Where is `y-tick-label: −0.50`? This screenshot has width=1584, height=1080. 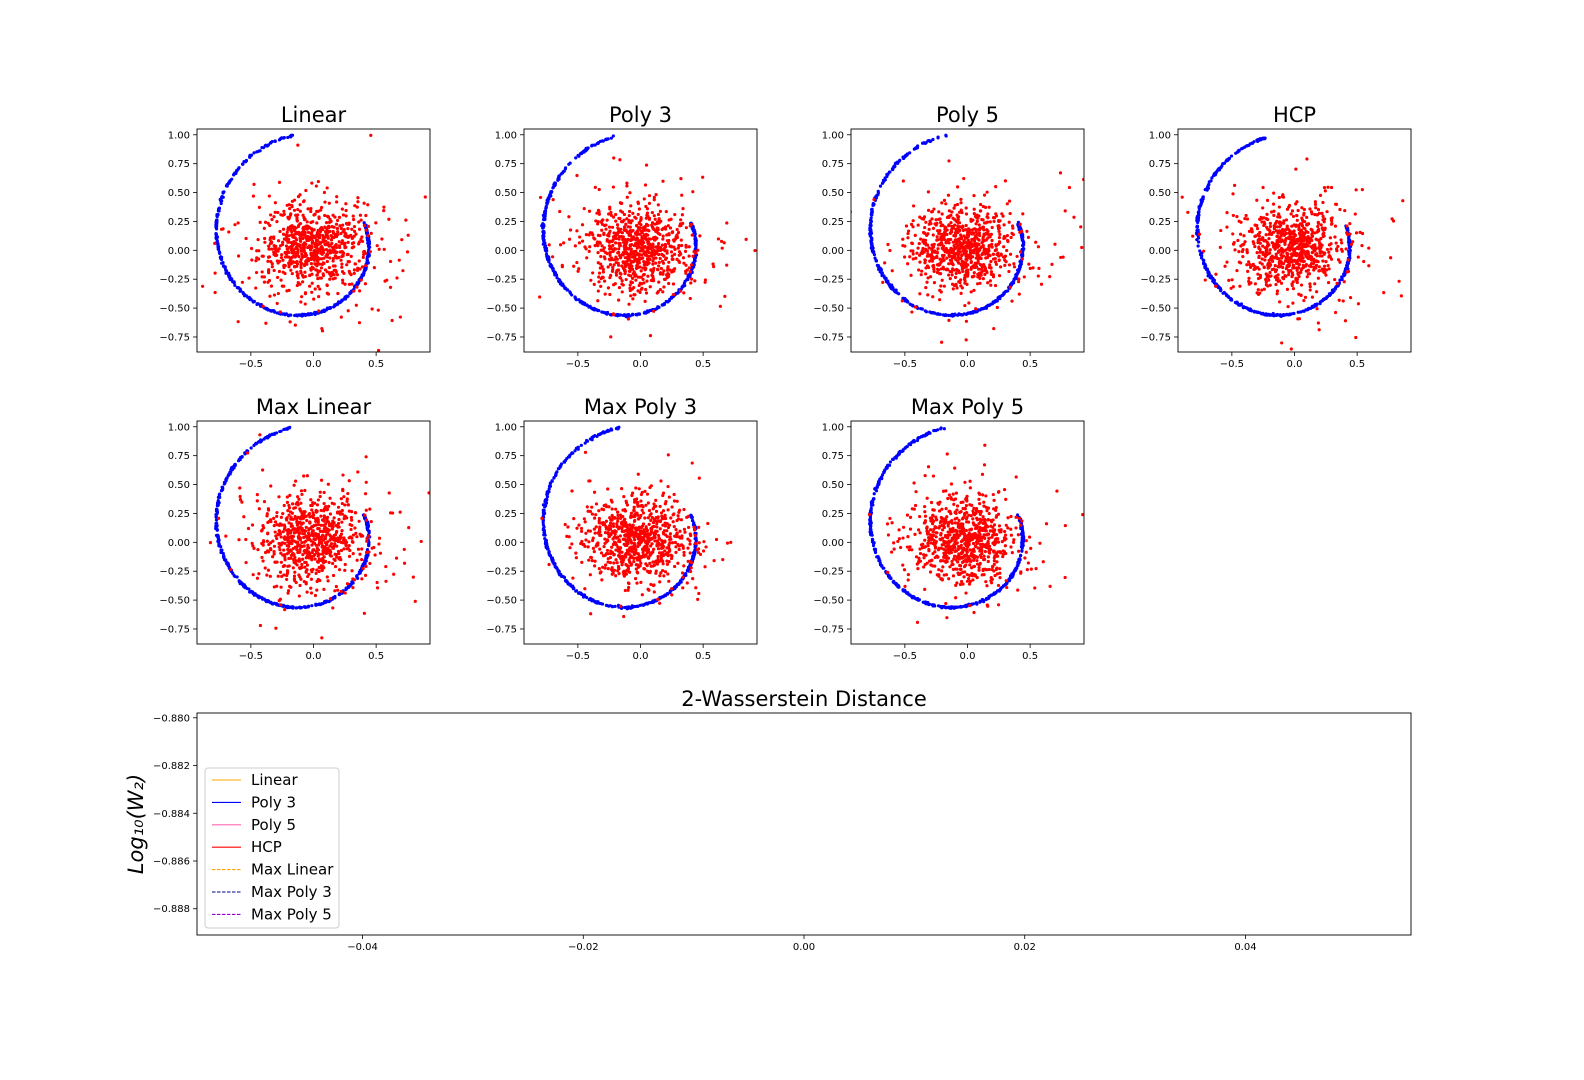
y-tick-label: −0.50 is located at coordinates (174, 309).